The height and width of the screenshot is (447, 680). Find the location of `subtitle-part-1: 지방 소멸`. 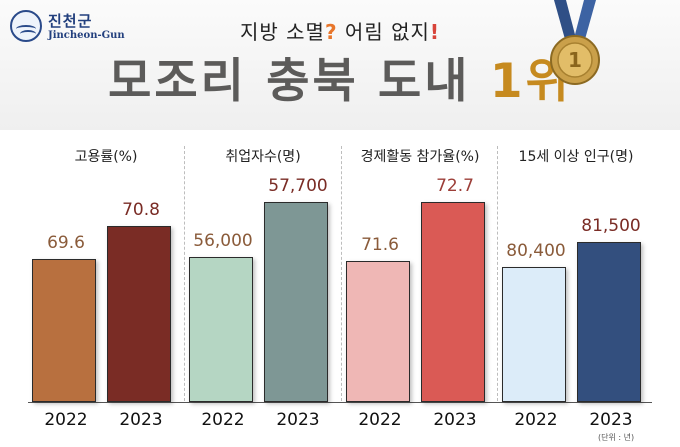

subtitle-part-1: 지방 소멸 is located at coordinates (282, 32).